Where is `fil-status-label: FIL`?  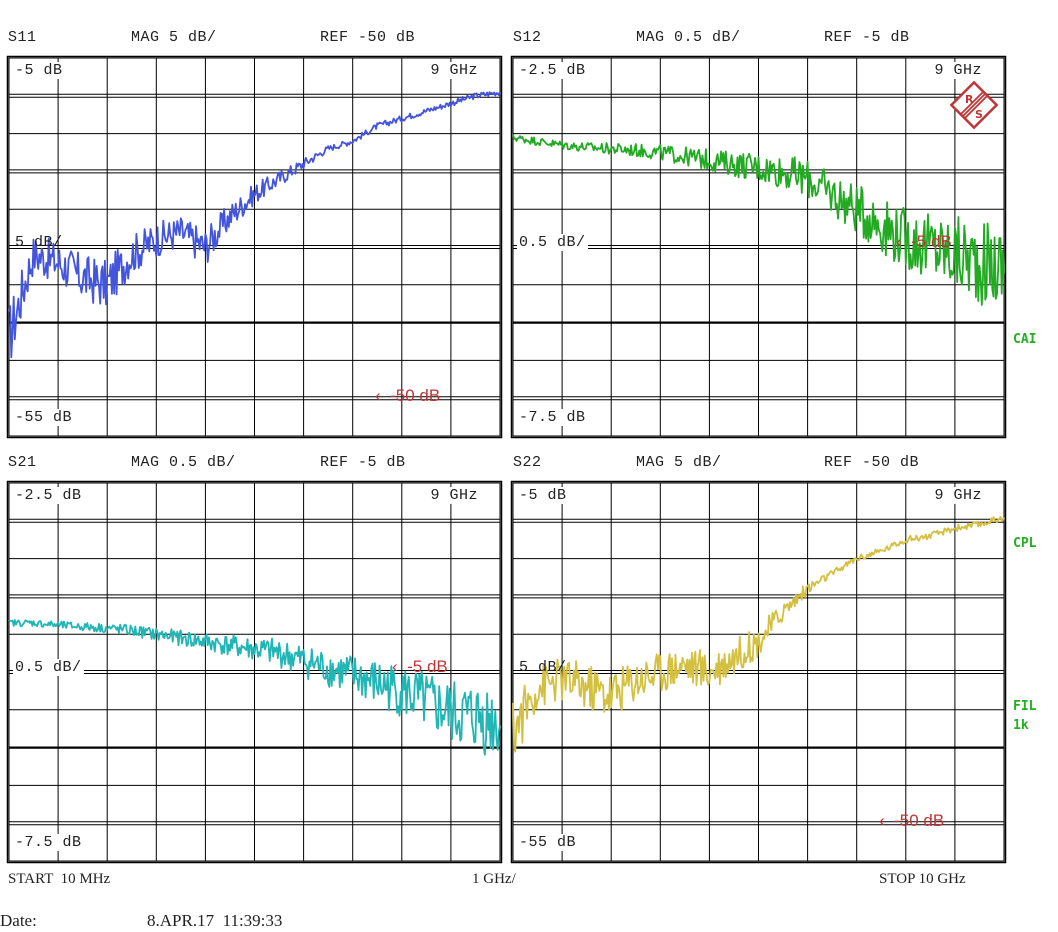 fil-status-label: FIL is located at coordinates (1025, 706).